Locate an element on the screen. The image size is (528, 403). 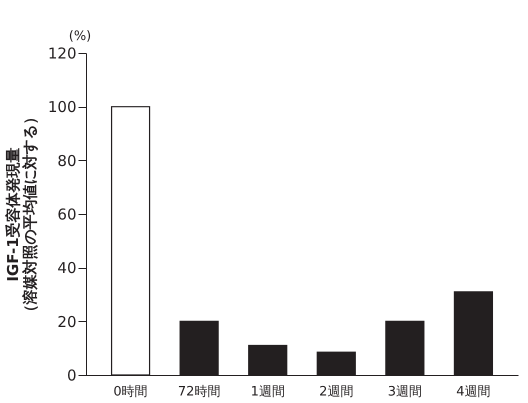
y-tick-label: 0 is located at coordinates (71, 375).